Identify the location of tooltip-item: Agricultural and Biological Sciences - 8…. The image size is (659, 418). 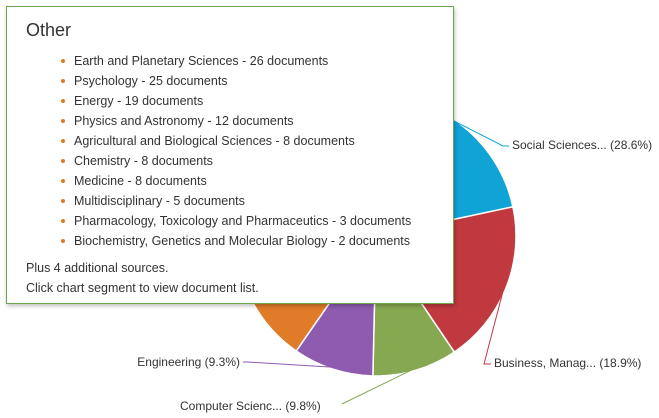
(249, 141).